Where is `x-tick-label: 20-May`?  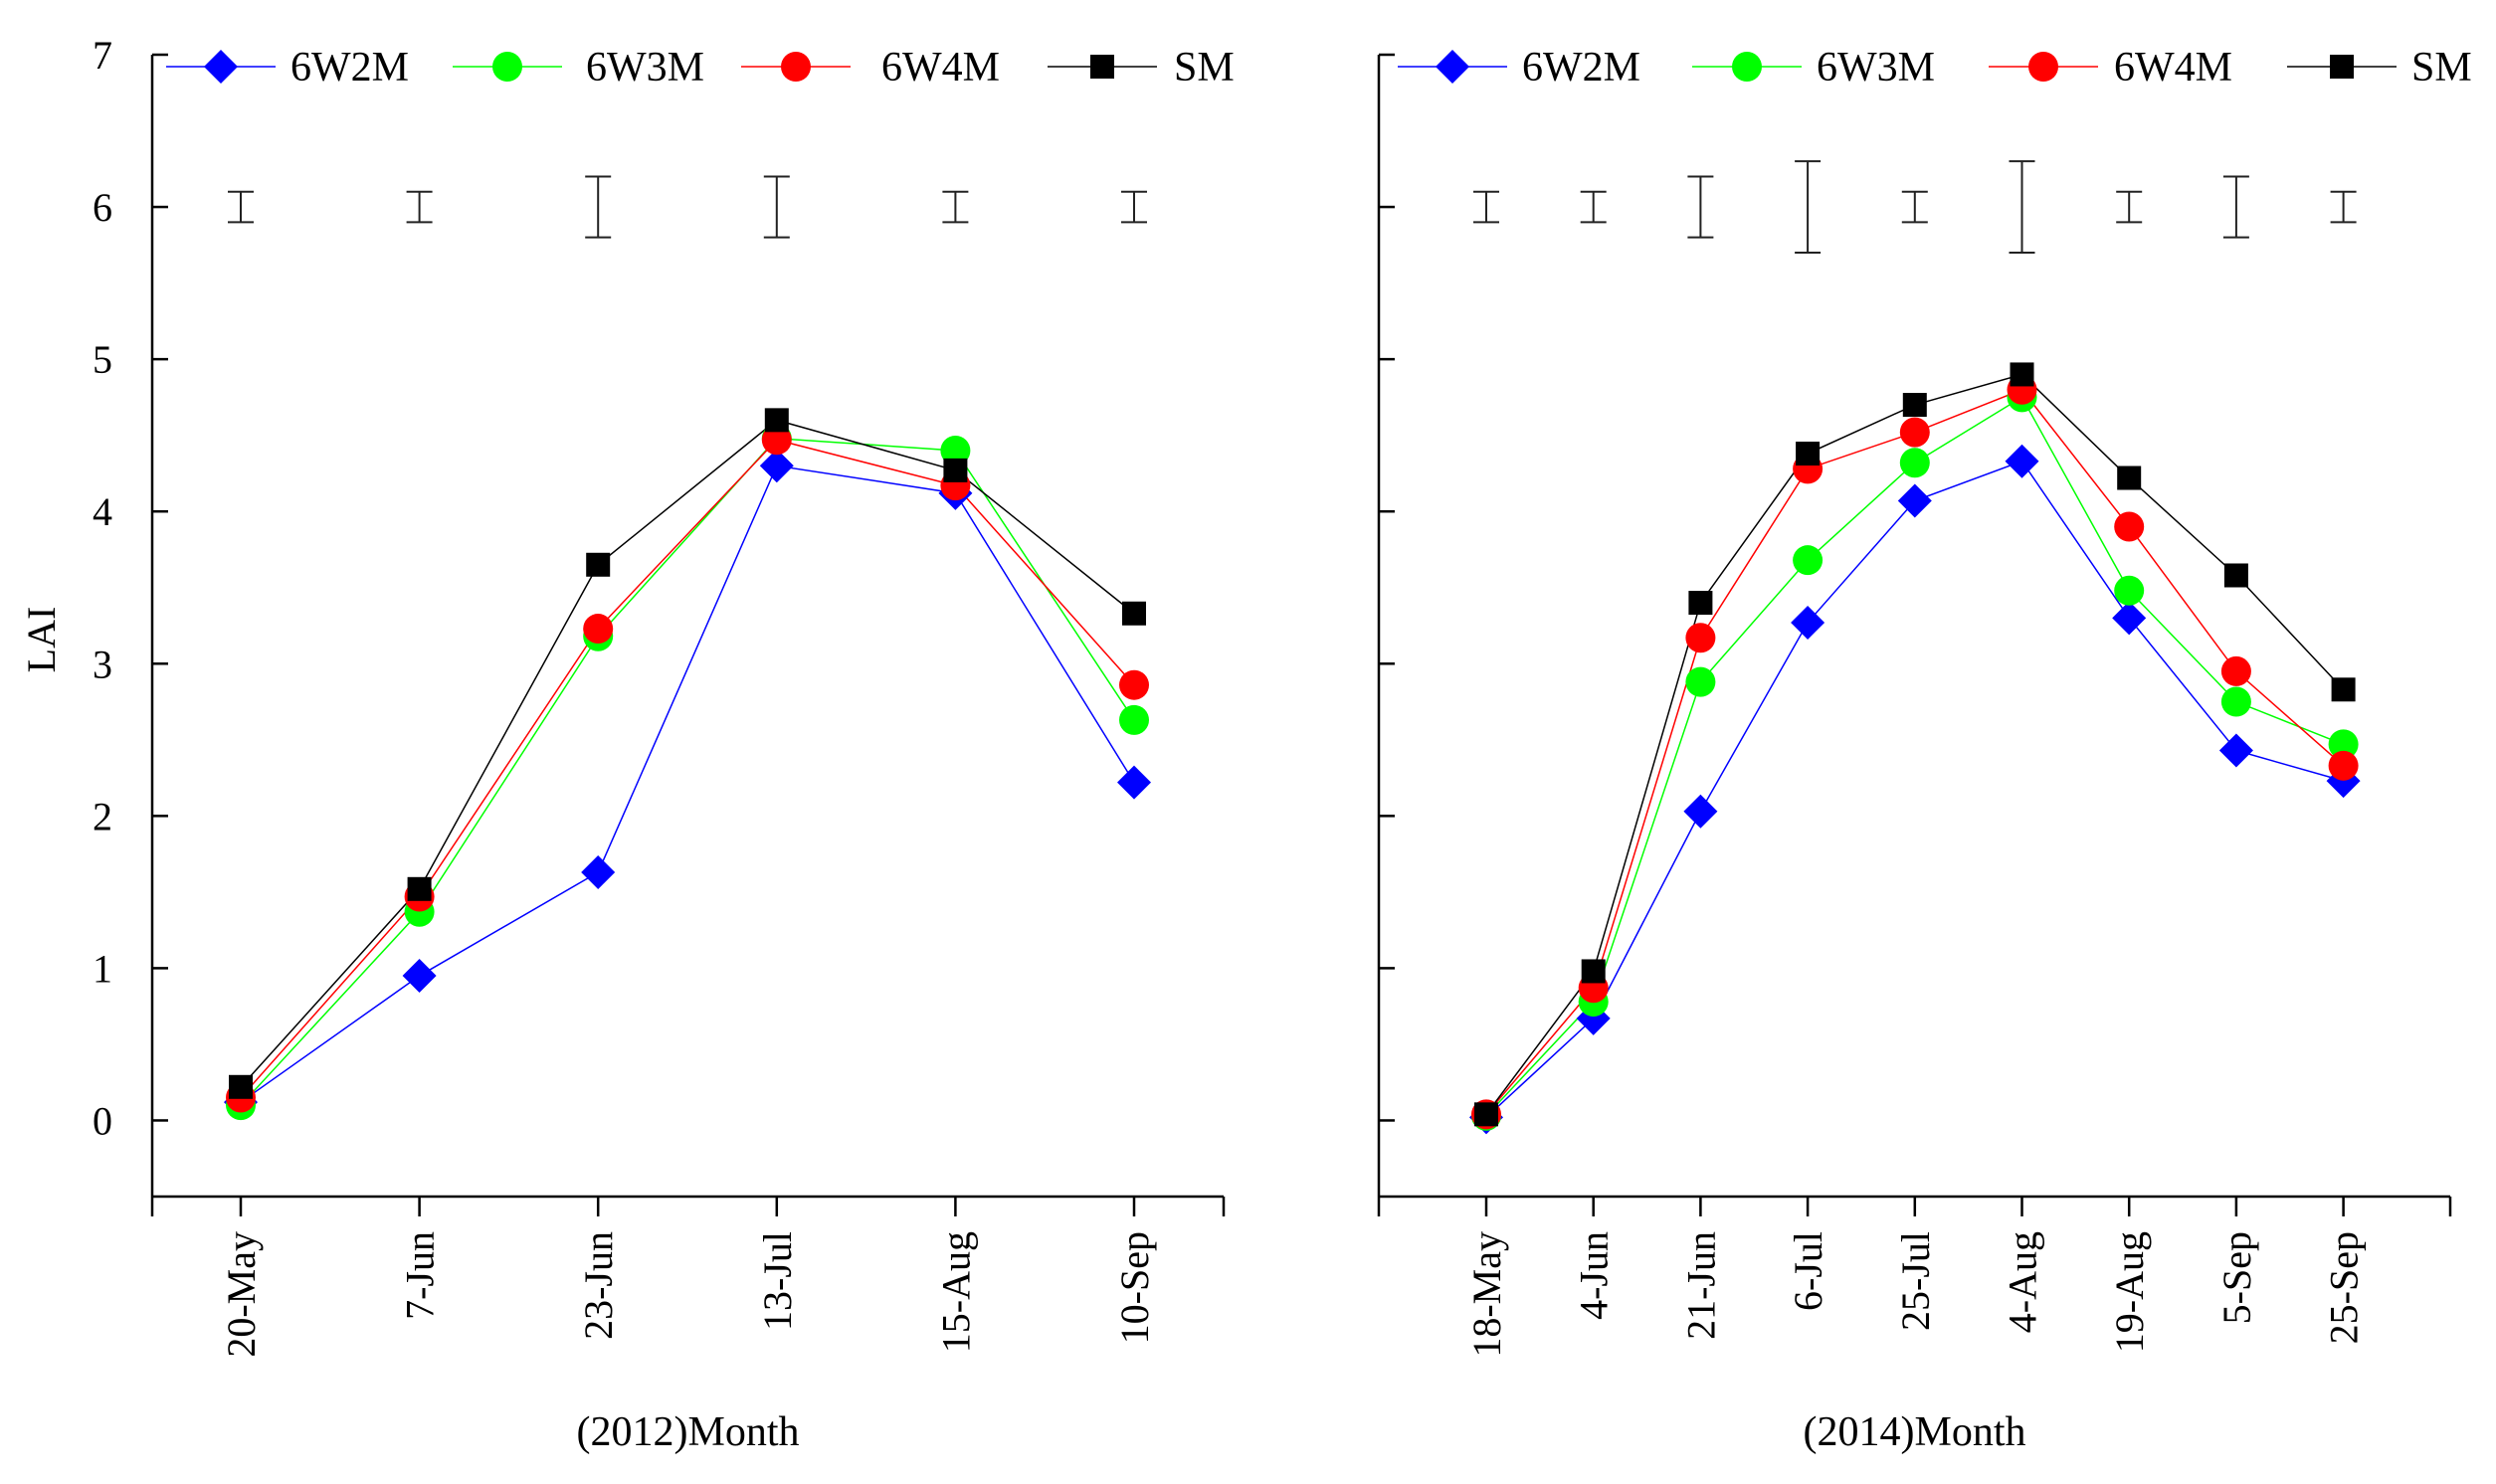 x-tick-label: 20-May is located at coordinates (241, 1295).